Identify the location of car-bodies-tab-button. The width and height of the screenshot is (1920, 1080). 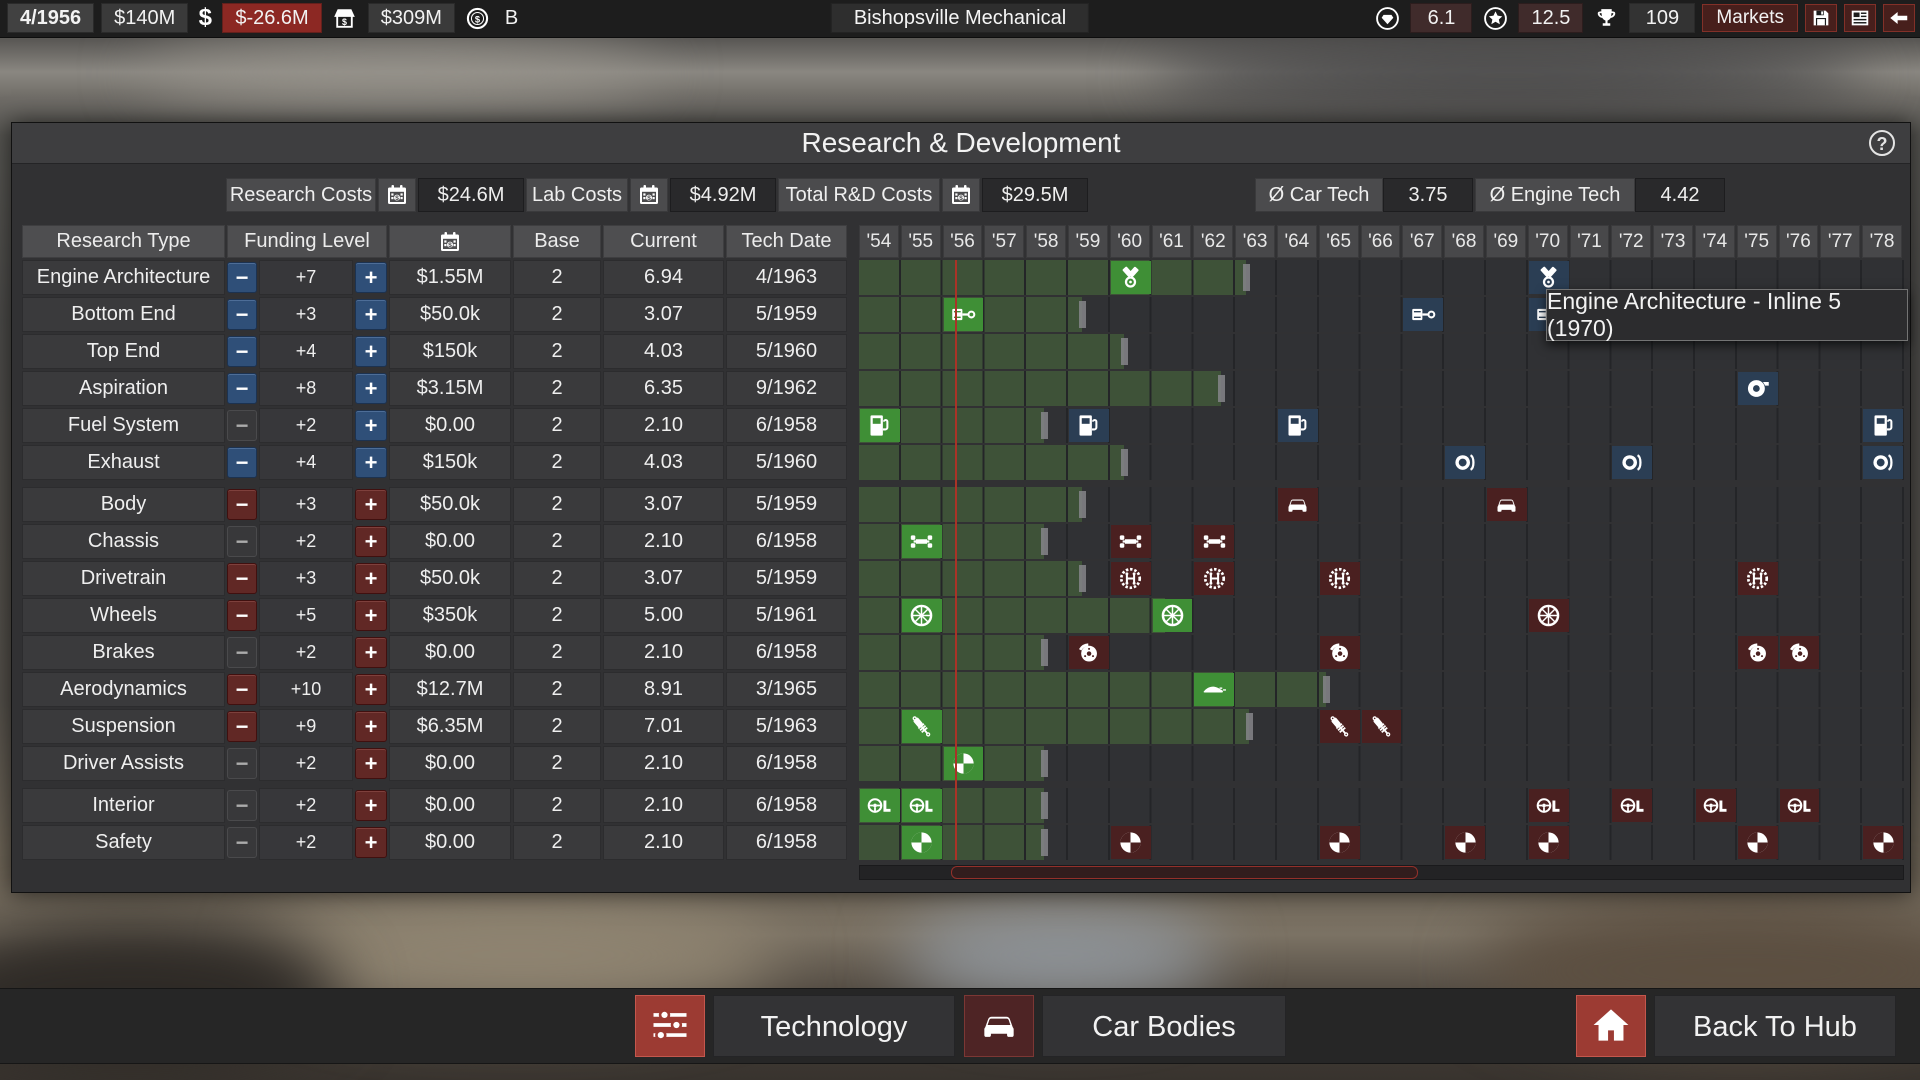
(999, 1026).